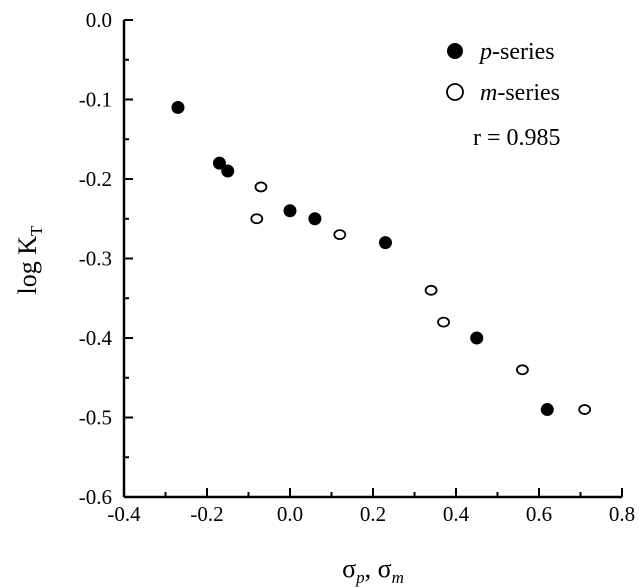  What do you see at coordinates (95, 259) in the screenshot?
I see `y-tick-label: -0.3` at bounding box center [95, 259].